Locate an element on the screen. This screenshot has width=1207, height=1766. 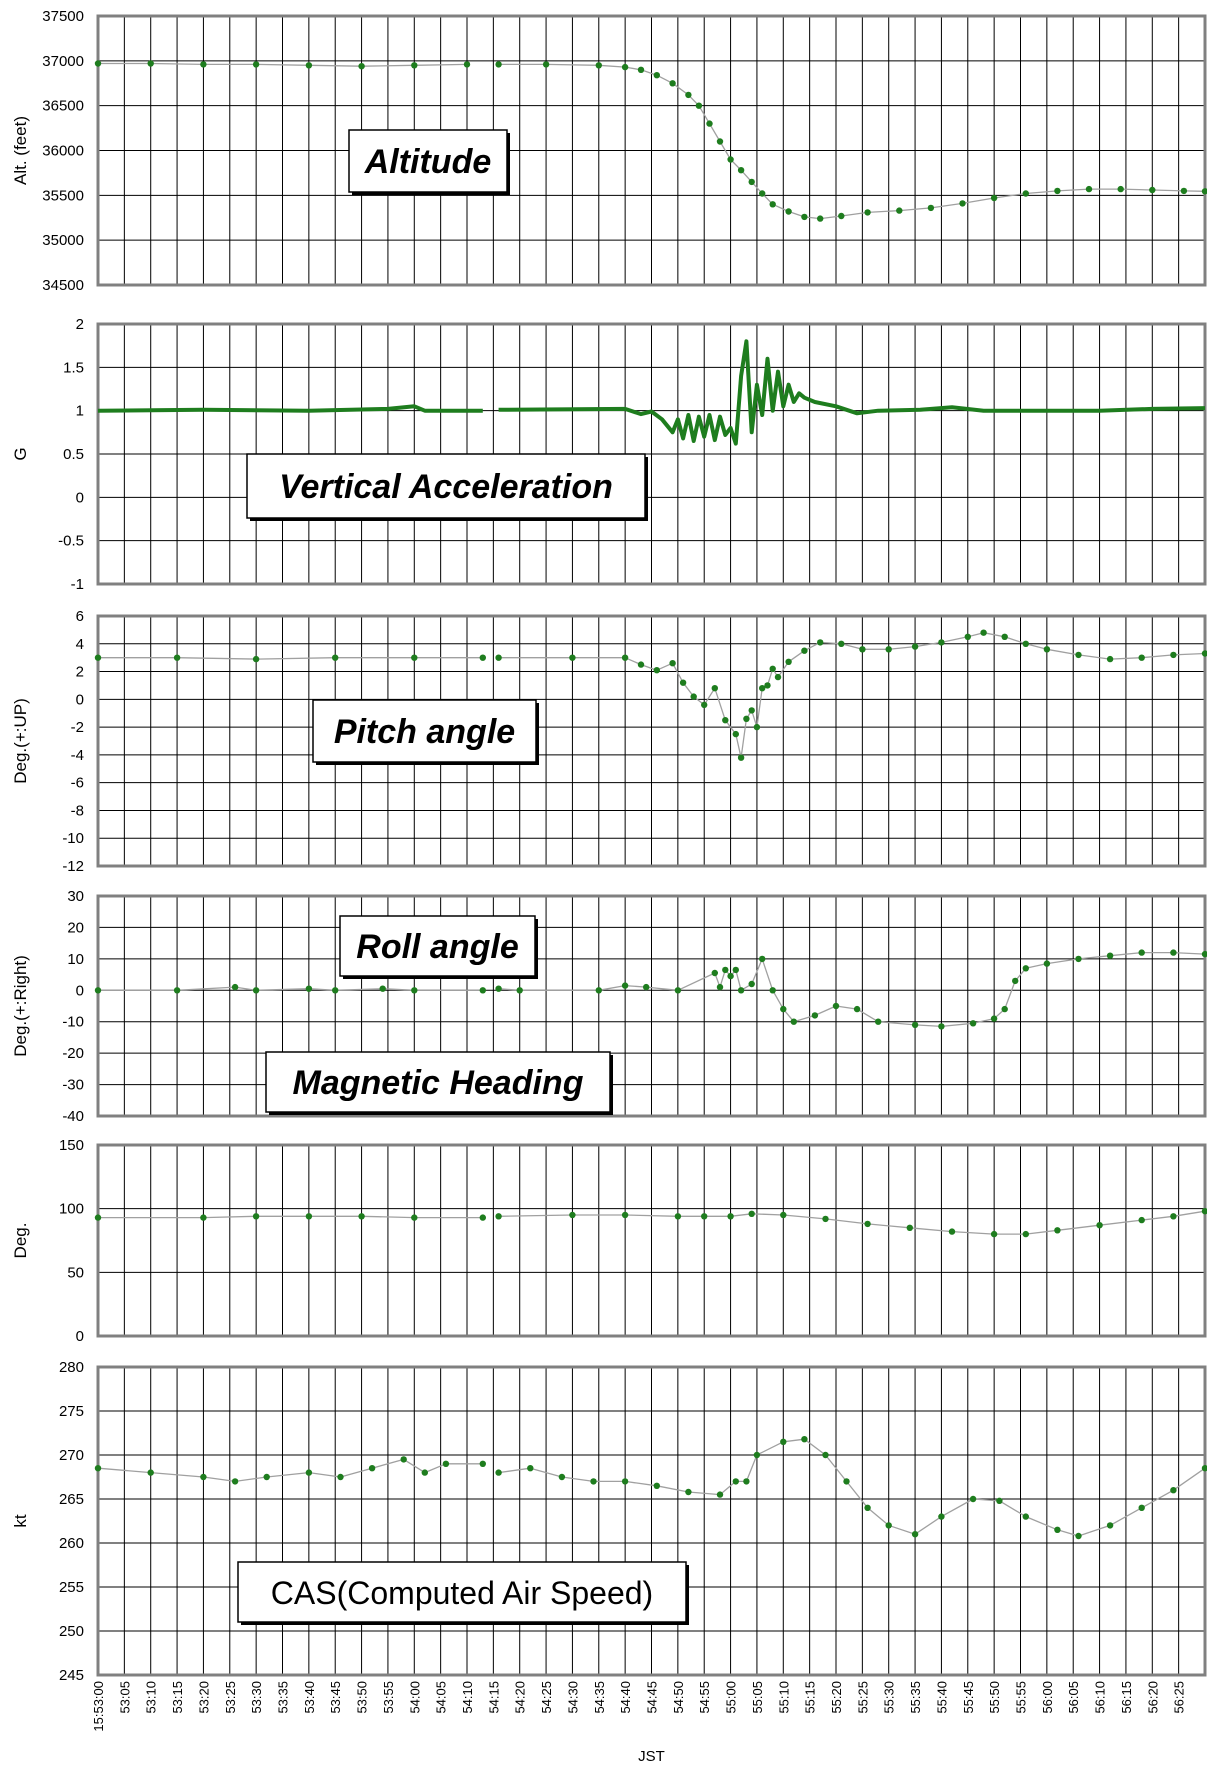
x-tick-label: 54:35 is located at coordinates (599, 1697).